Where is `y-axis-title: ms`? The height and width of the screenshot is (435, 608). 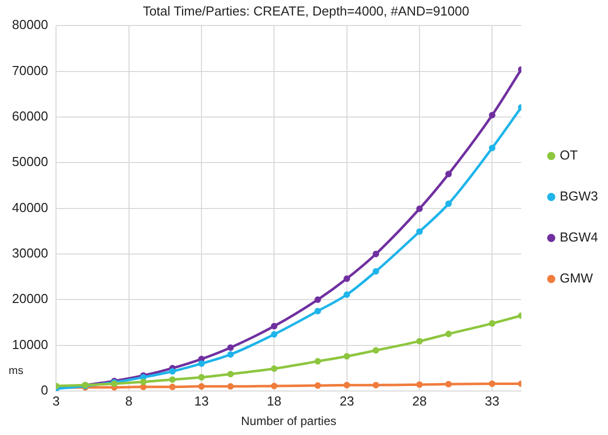
y-axis-title: ms is located at coordinates (16, 371).